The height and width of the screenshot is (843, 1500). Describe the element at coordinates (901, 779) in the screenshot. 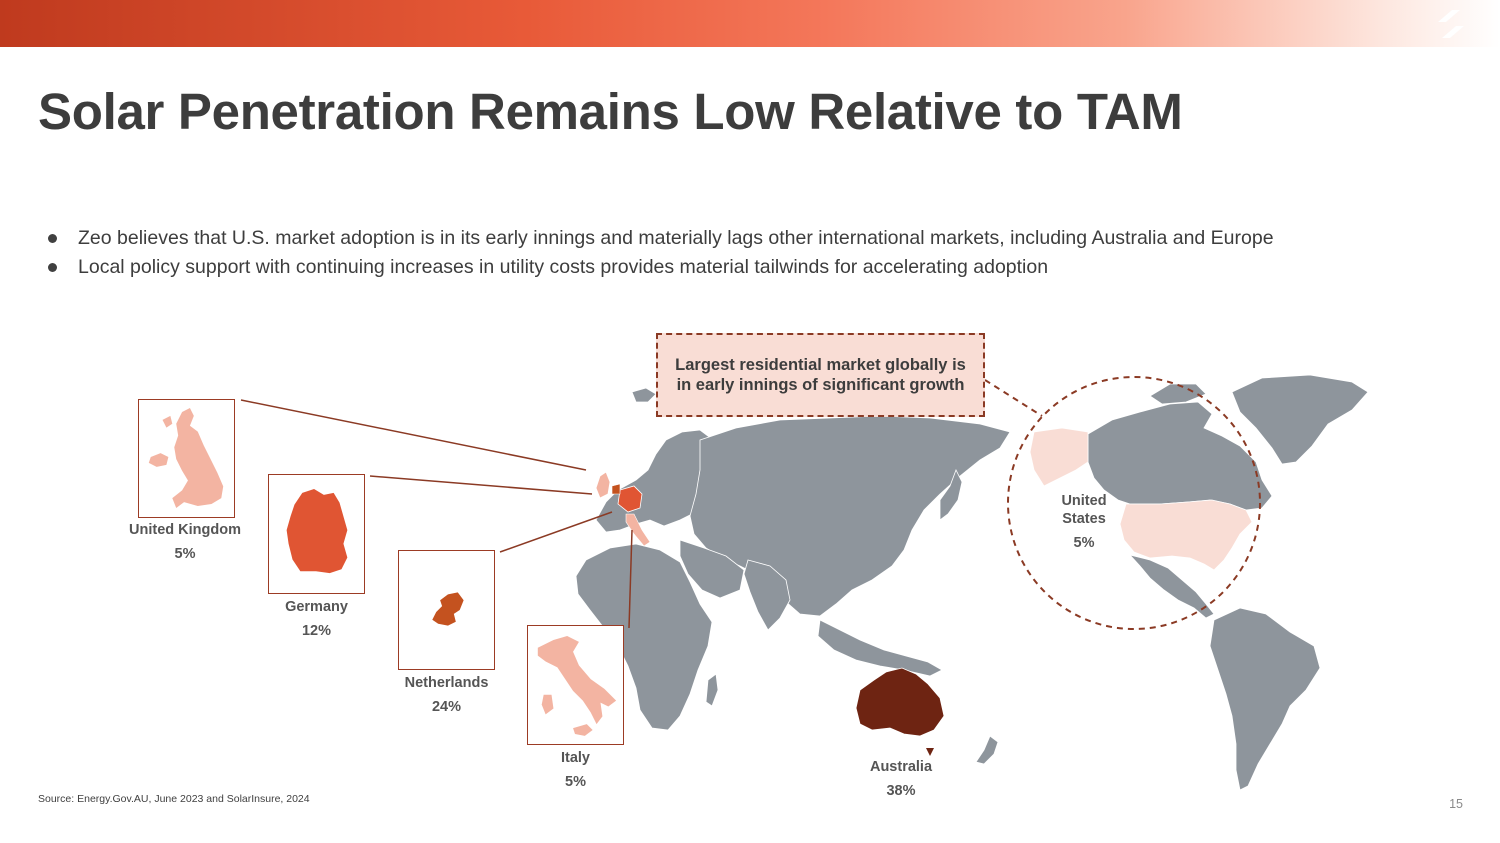

I see `australia-label: Australia 38%` at that location.